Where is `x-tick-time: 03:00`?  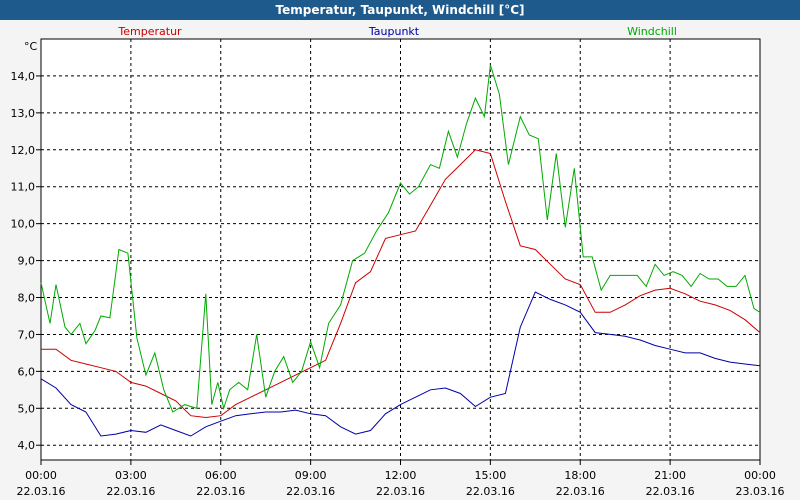 x-tick-time: 03:00 is located at coordinates (131, 475).